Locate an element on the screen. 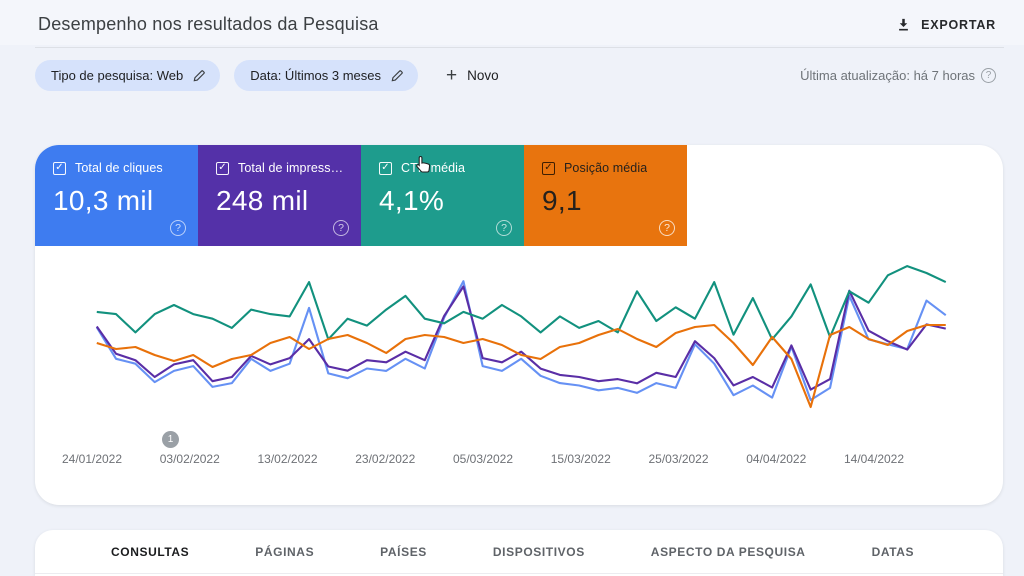 This screenshot has height=576, width=1024. metric-card-avg-position: ✓ Posição média 9,1 ? is located at coordinates (605, 195).